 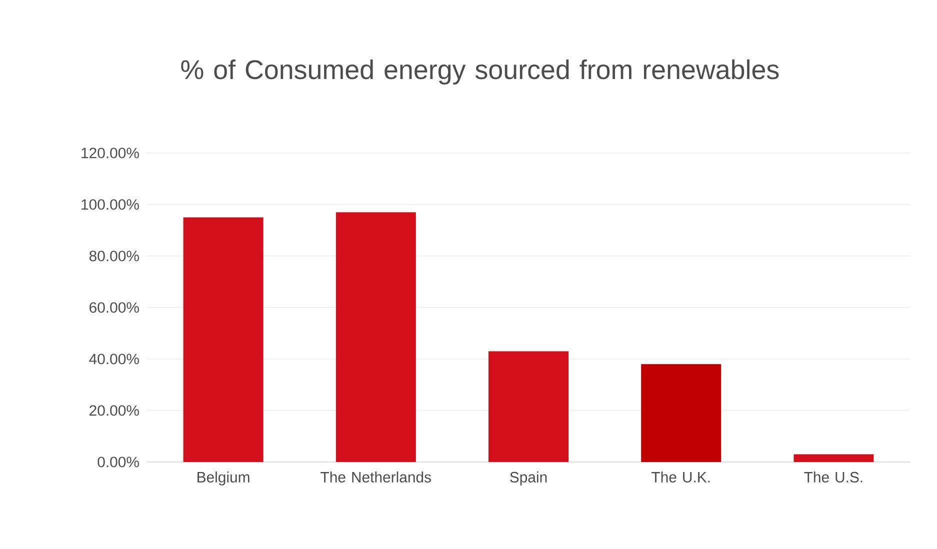 I want to click on x-tick-label: Belgium, so click(x=224, y=479).